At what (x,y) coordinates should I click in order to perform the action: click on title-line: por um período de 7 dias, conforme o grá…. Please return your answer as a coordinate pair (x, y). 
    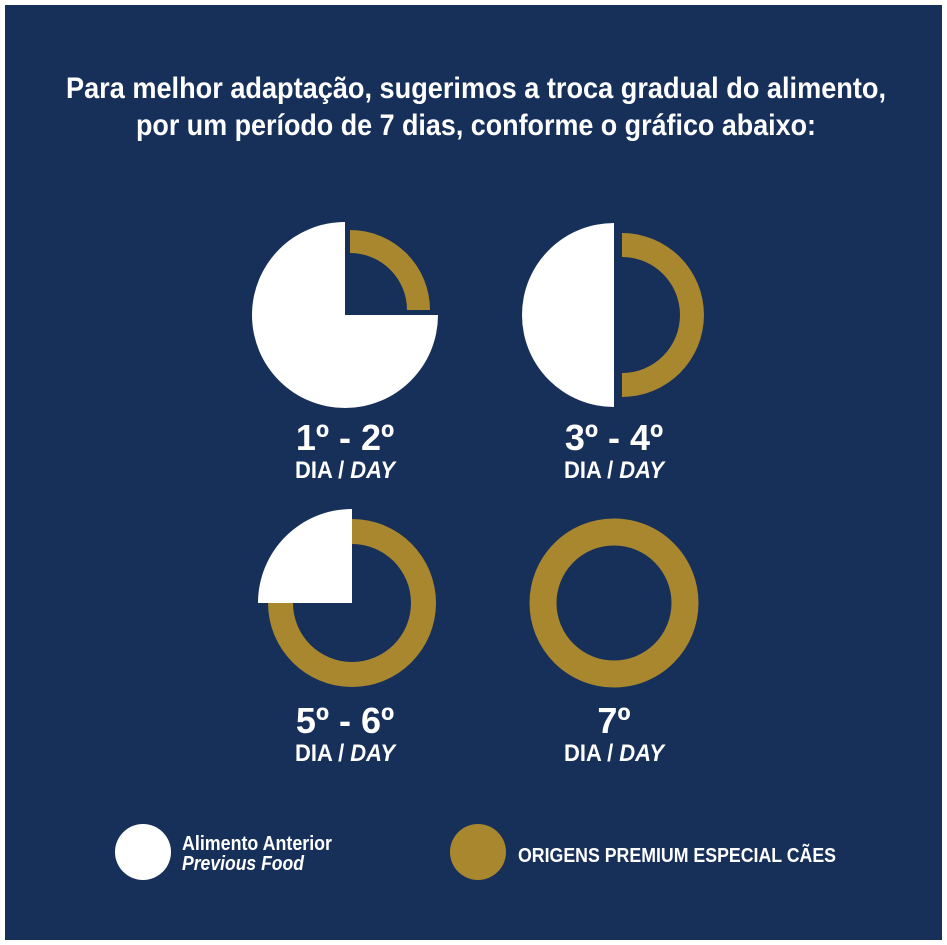
    Looking at the image, I should click on (476, 125).